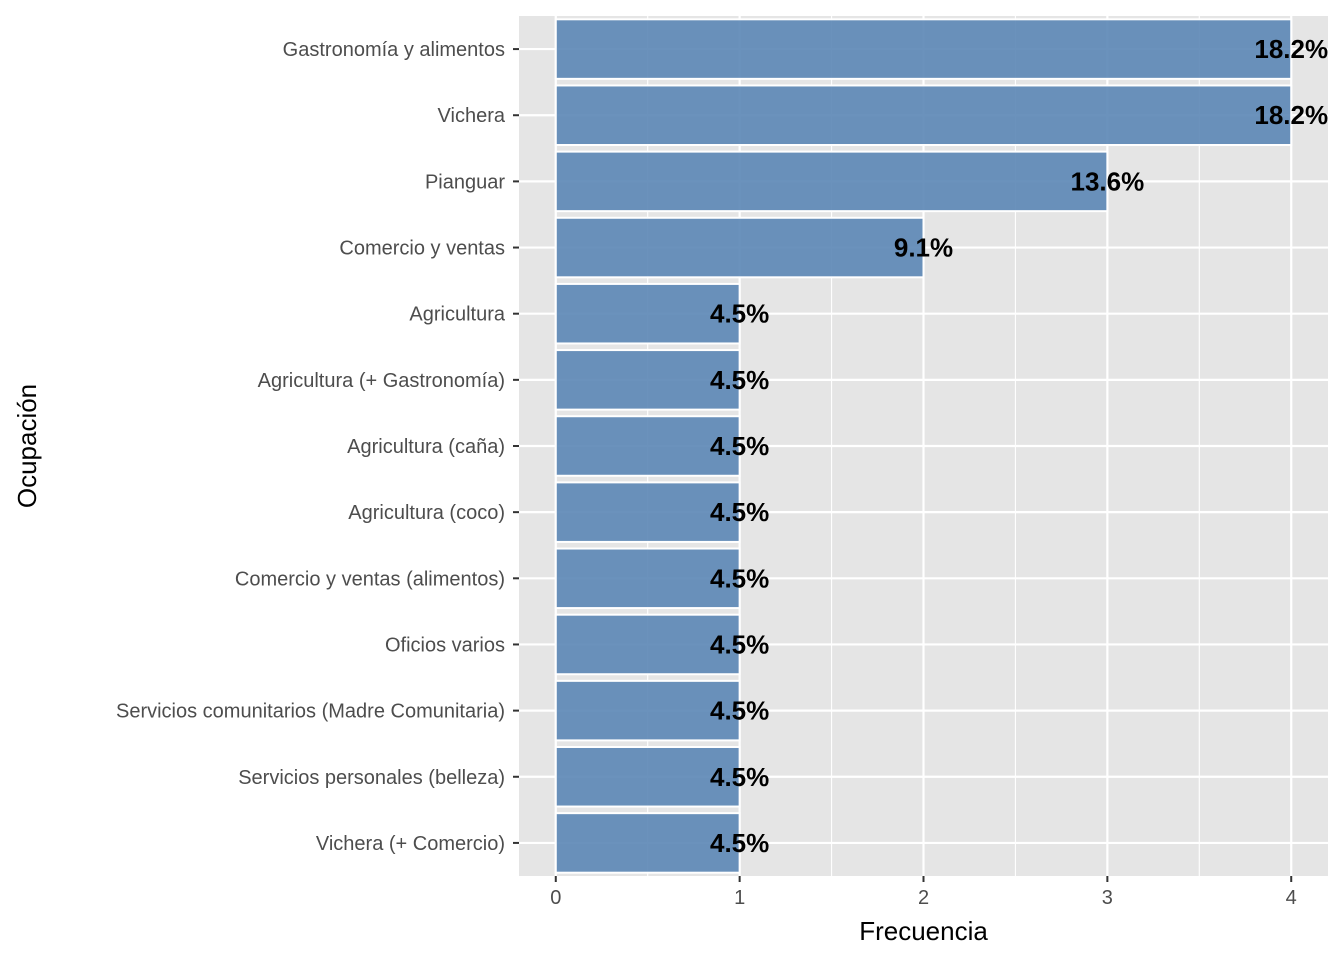 This screenshot has width=1344, height=960. I want to click on y-tick-label: Agricultura (+ Gastronomía), so click(381, 381).